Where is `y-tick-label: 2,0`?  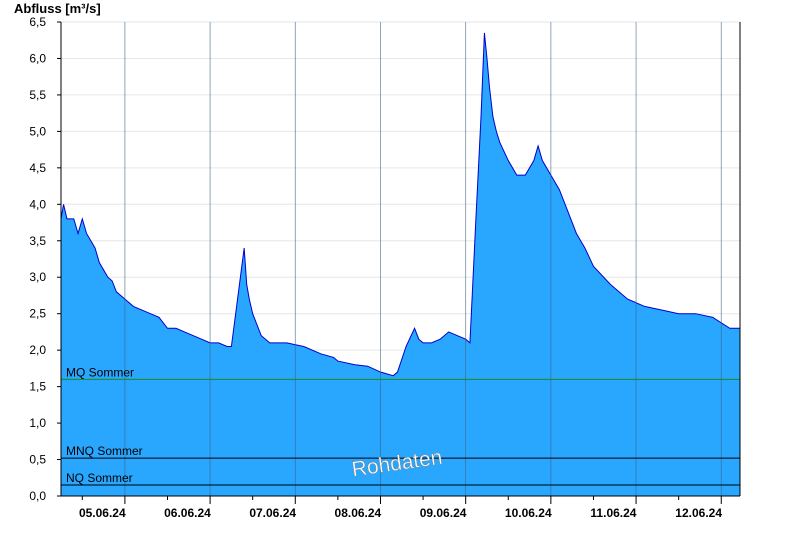 y-tick-label: 2,0 is located at coordinates (37, 350).